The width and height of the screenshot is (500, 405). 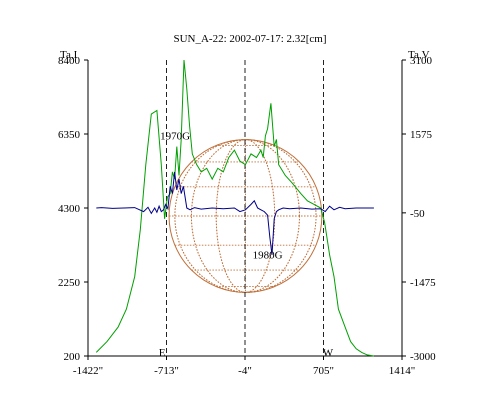 What do you see at coordinates (175, 136) in the screenshot?
I see `group-annotation: 1970G` at bounding box center [175, 136].